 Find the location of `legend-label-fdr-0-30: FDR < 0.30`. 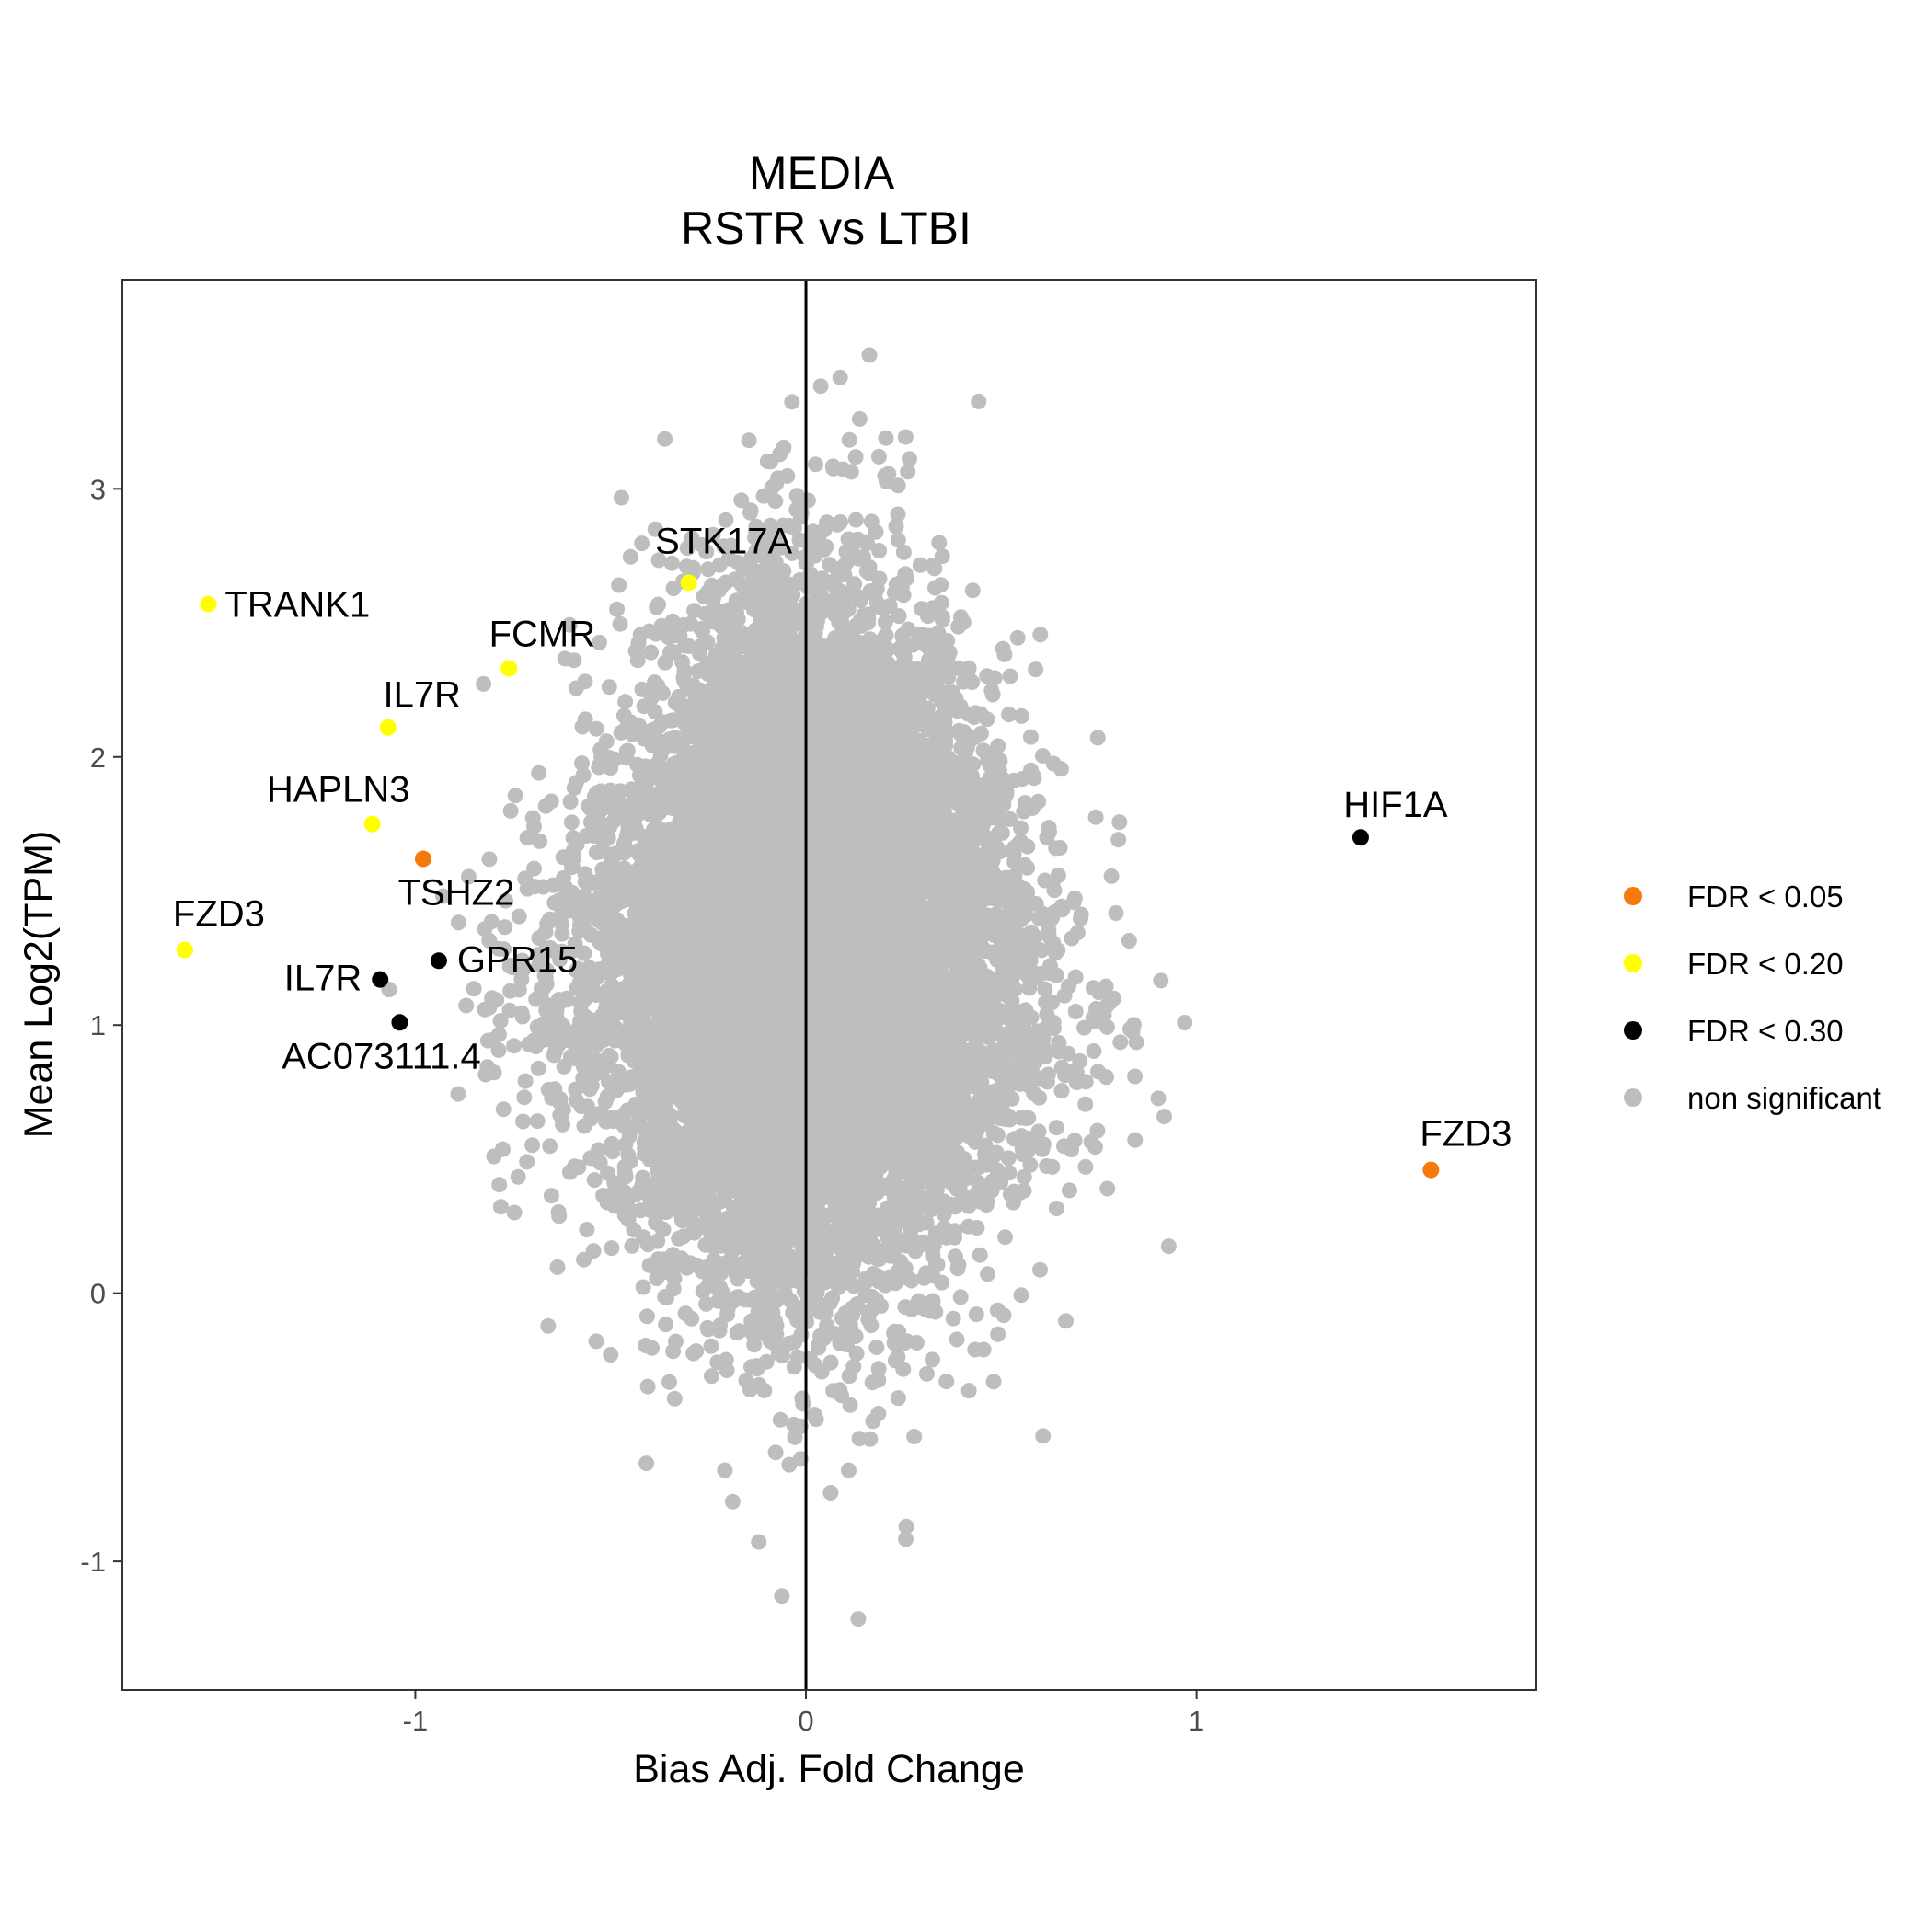

legend-label-fdr-0-30: FDR < 0.30 is located at coordinates (1765, 1031).